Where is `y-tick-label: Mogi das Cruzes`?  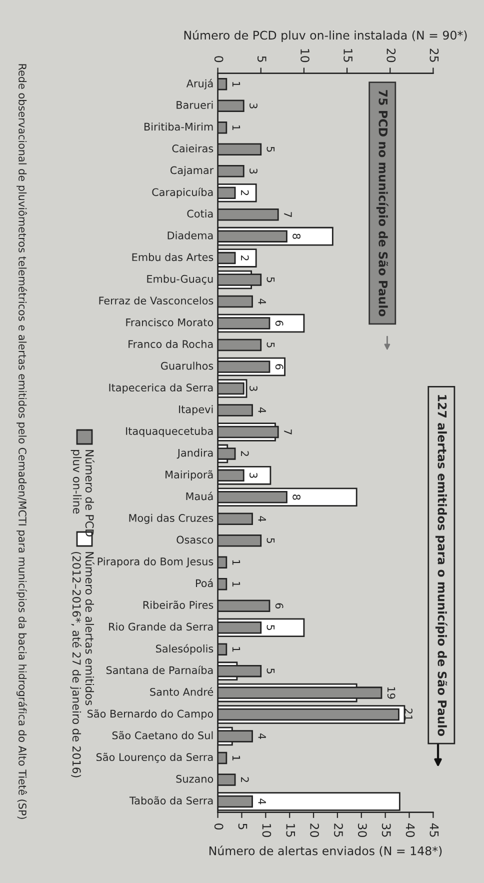 y-tick-label: Mogi das Cruzes is located at coordinates (171, 519).